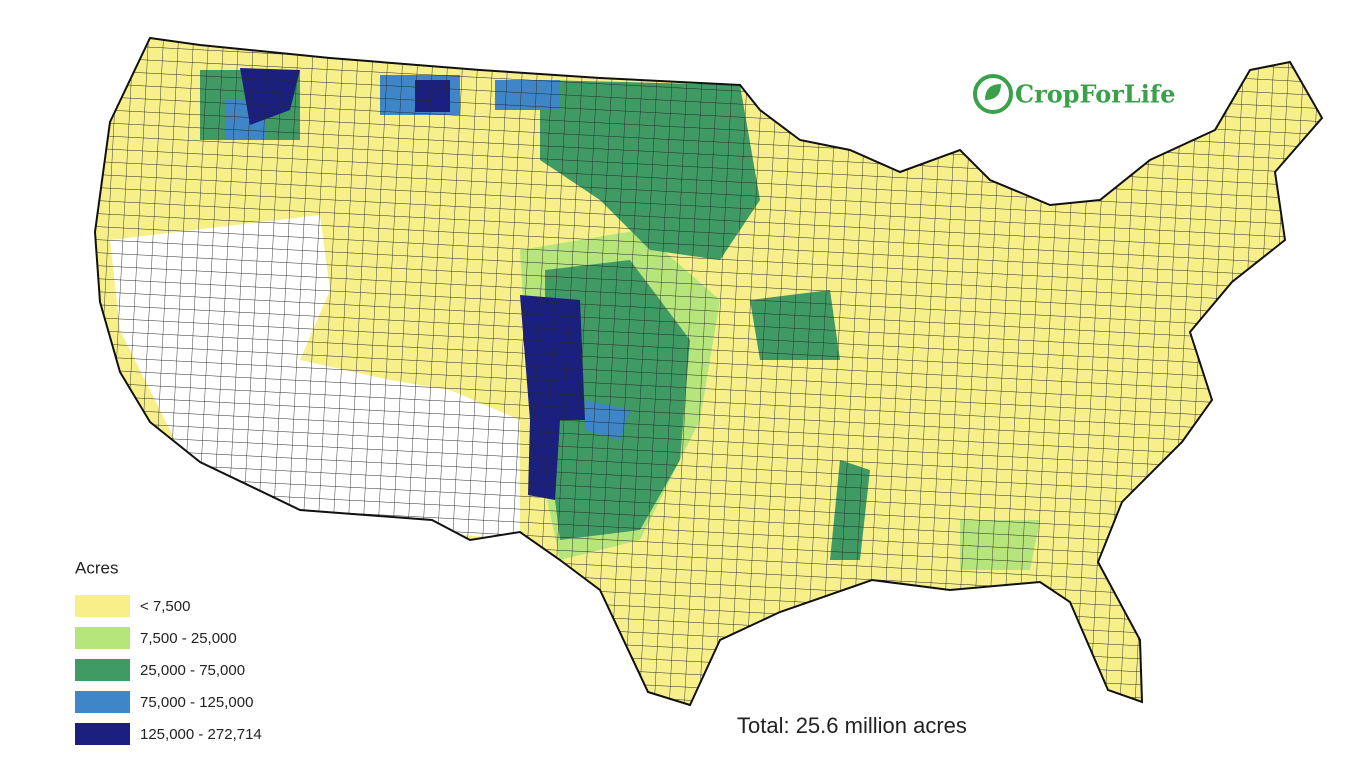 This screenshot has width=1365, height=772. What do you see at coordinates (196, 702) in the screenshot?
I see `legend-label: 75,000 - 125,000` at bounding box center [196, 702].